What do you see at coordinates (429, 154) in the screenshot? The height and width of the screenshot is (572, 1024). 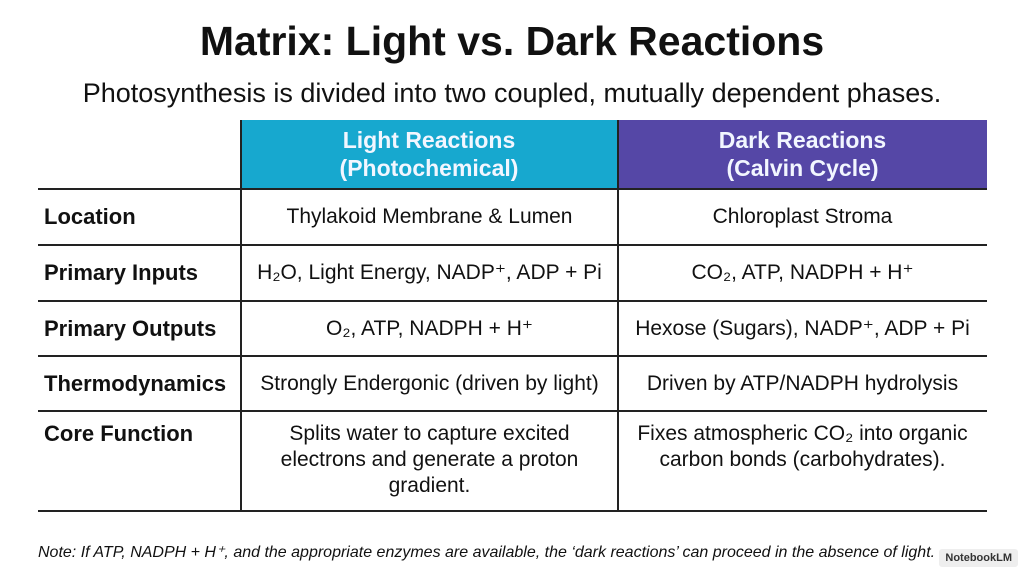 I see `column-header: Light Reactions (Photochemical)` at bounding box center [429, 154].